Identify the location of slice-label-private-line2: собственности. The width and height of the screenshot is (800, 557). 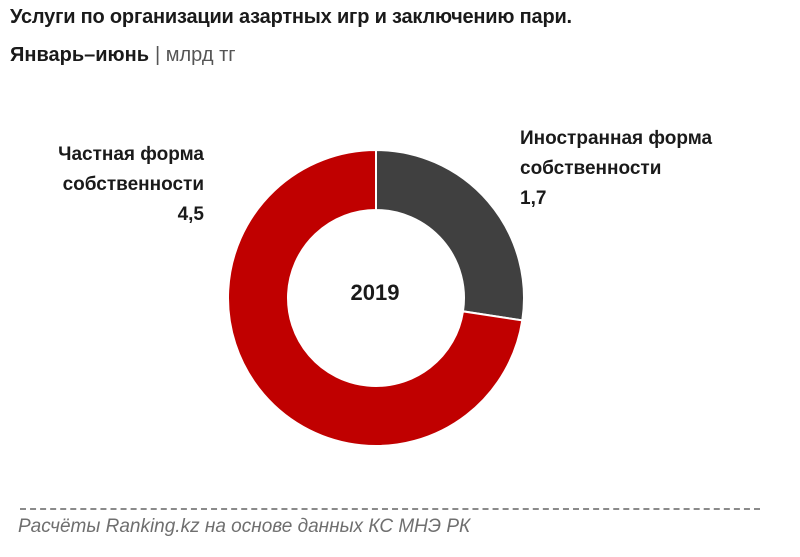
(133, 184).